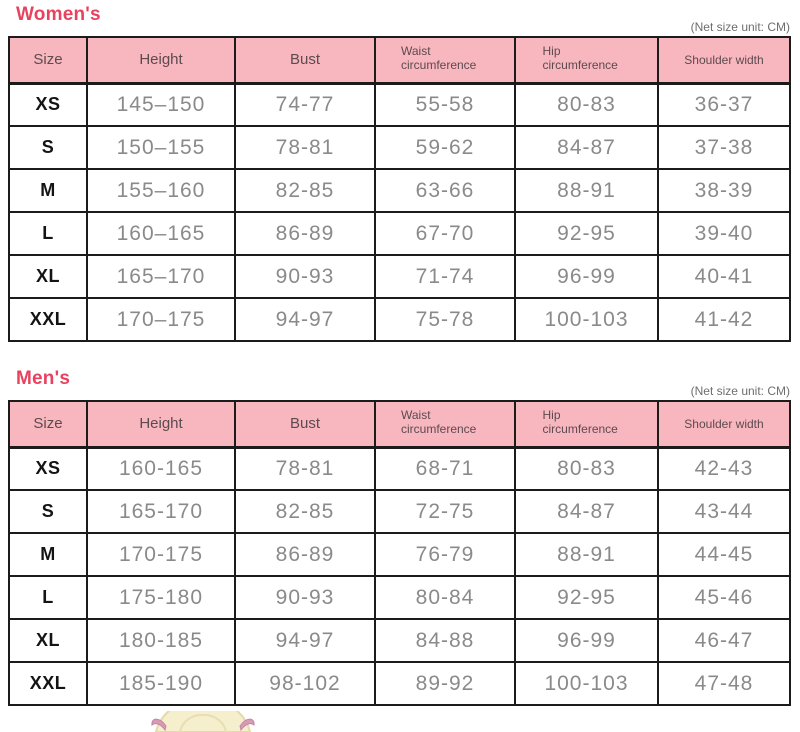 Image resolution: width=800 pixels, height=732 pixels. I want to click on value-cell: 92-95, so click(586, 233).